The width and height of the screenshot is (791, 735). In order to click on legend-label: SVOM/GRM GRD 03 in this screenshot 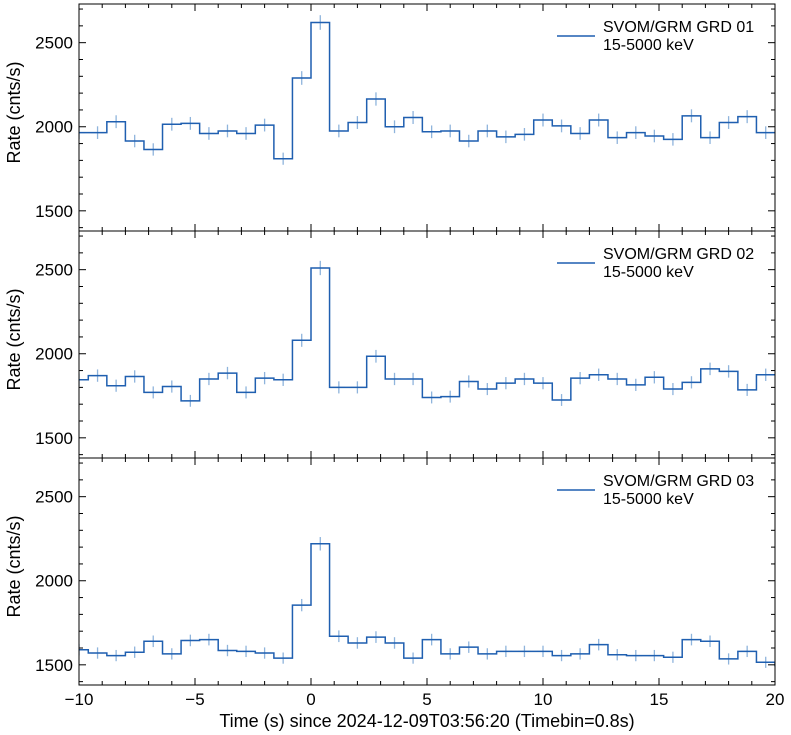, I will do `click(678, 481)`.